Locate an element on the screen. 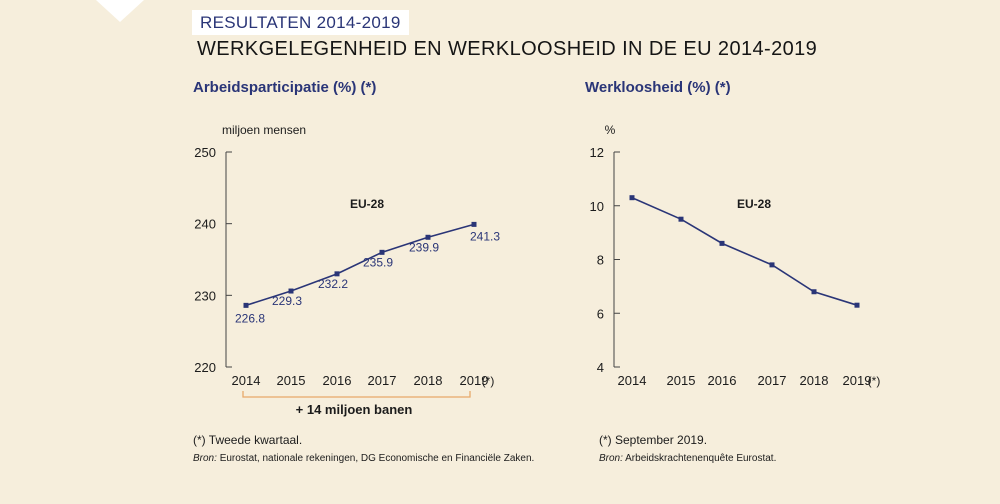 The width and height of the screenshot is (1000, 504). source-text: Arbeidskrachtenenquête Eurostat. is located at coordinates (701, 458).